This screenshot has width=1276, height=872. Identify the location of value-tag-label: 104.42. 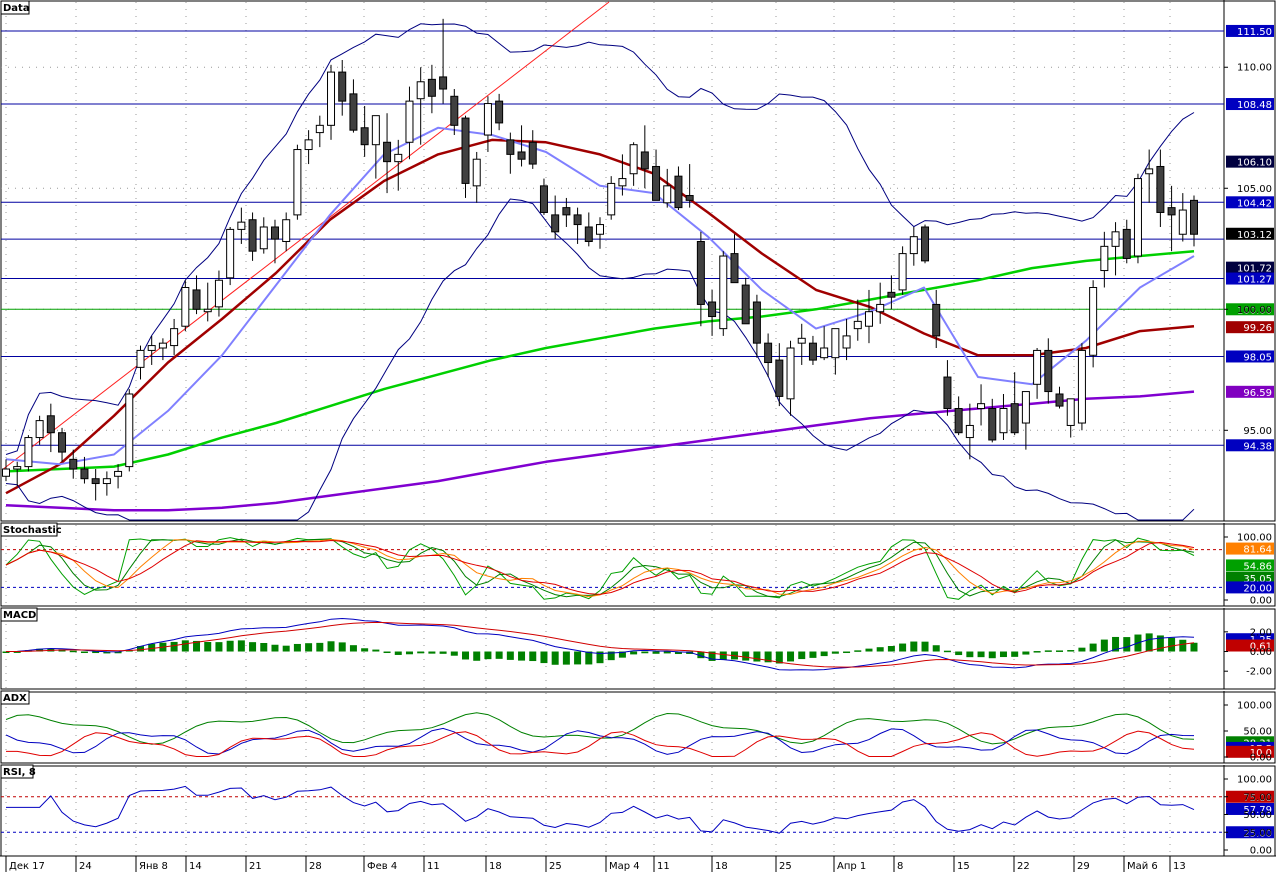
(1254, 203).